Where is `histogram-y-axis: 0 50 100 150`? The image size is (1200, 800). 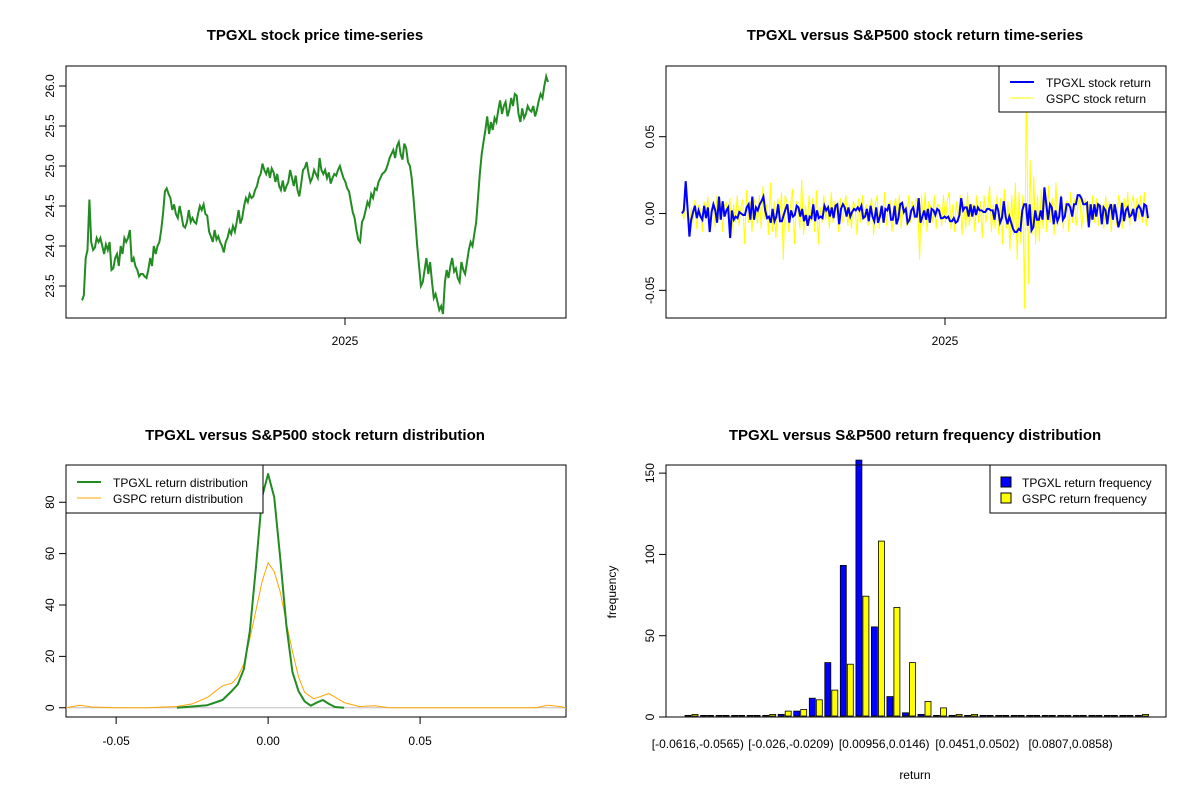 histogram-y-axis: 0 50 100 150 is located at coordinates (654, 591).